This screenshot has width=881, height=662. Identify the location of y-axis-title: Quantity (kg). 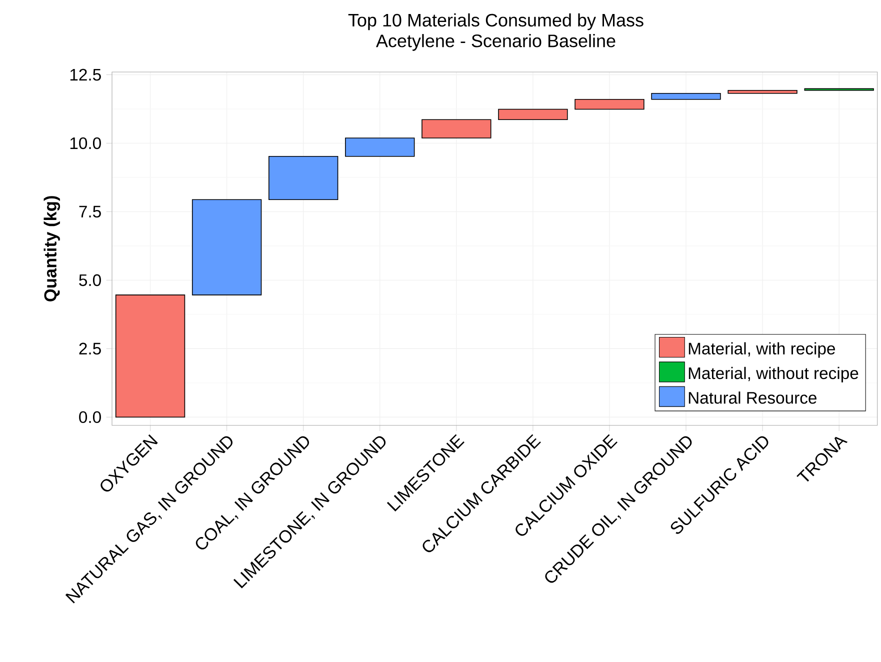
(52, 249).